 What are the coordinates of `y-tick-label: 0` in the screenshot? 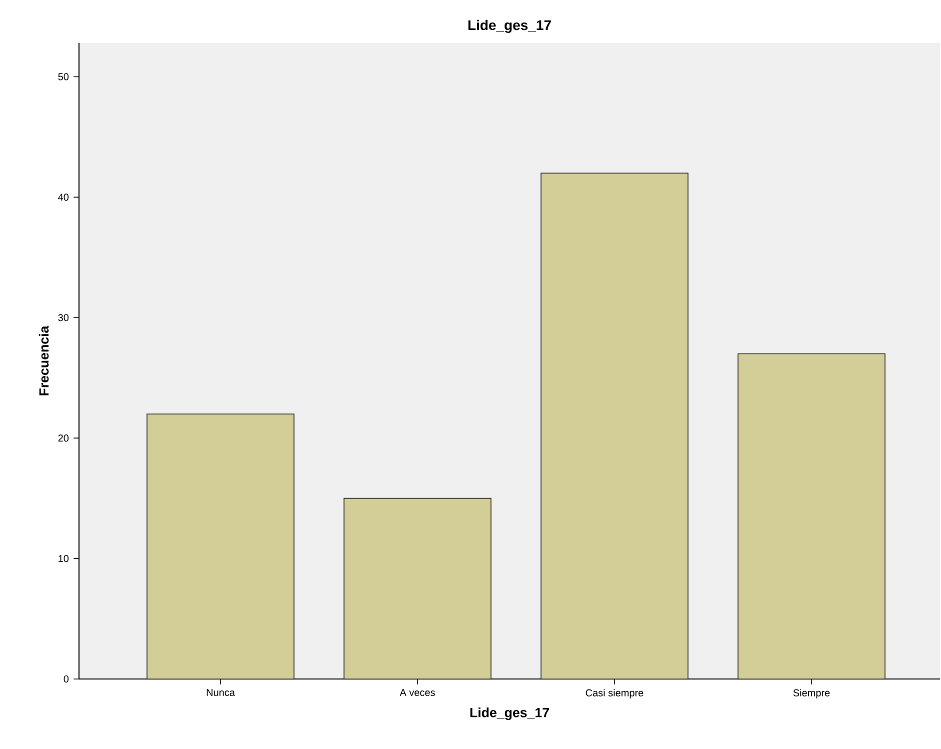 It's located at (66, 679).